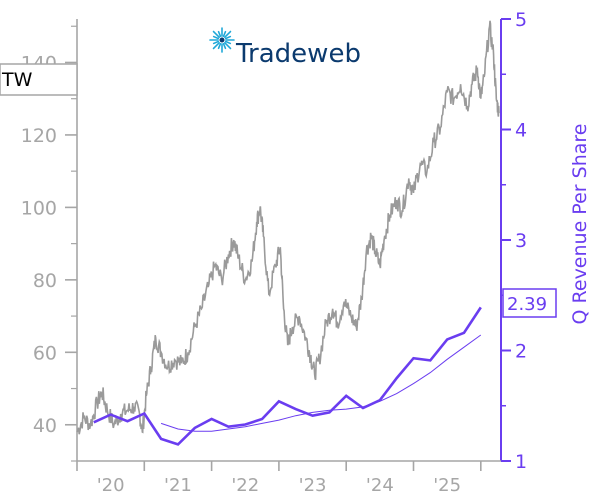 This screenshot has width=600, height=500. What do you see at coordinates (45, 353) in the screenshot?
I see `left-tick-label: 60` at bounding box center [45, 353].